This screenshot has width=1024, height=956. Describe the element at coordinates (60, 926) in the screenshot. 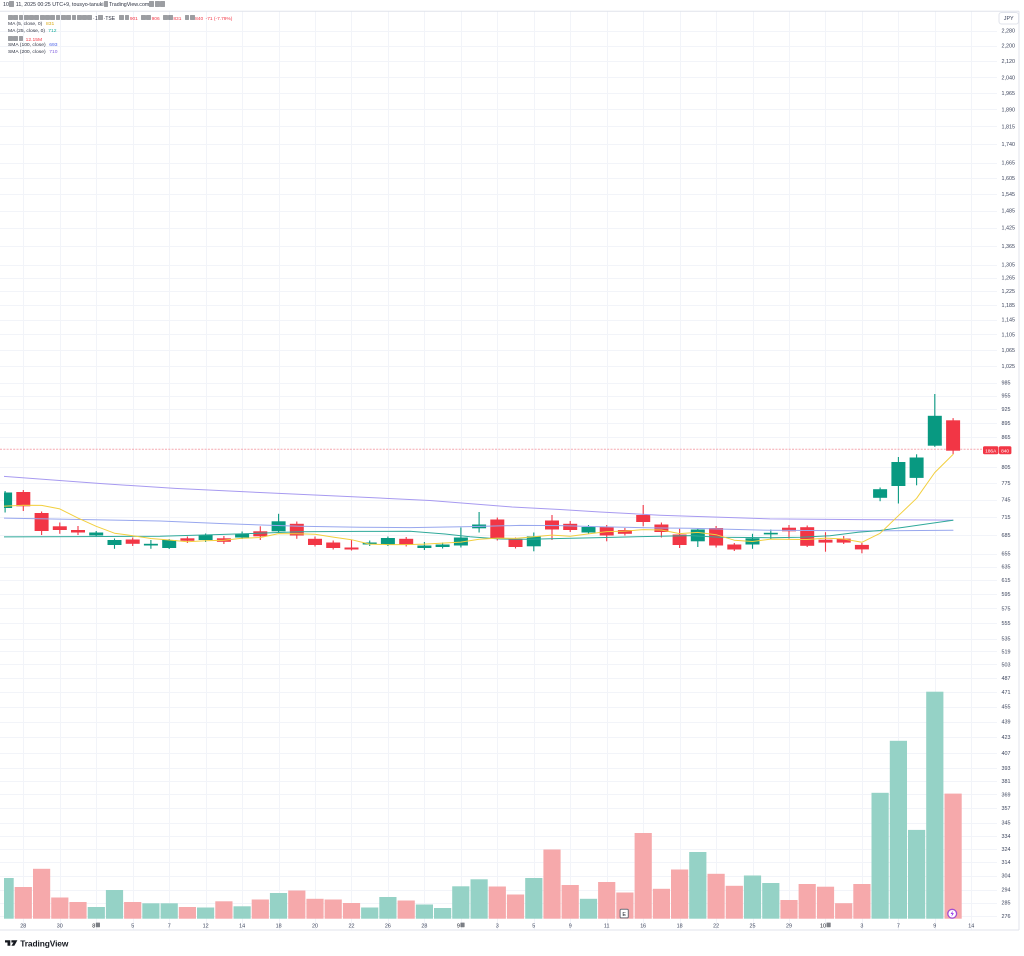

I see `svg-text: 30` at that location.